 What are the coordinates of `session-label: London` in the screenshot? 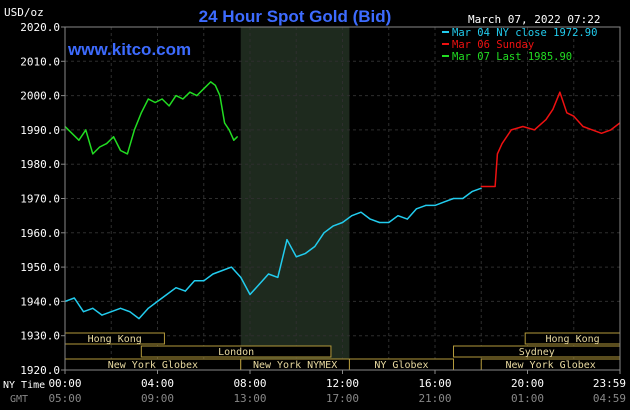 It's located at (236, 352).